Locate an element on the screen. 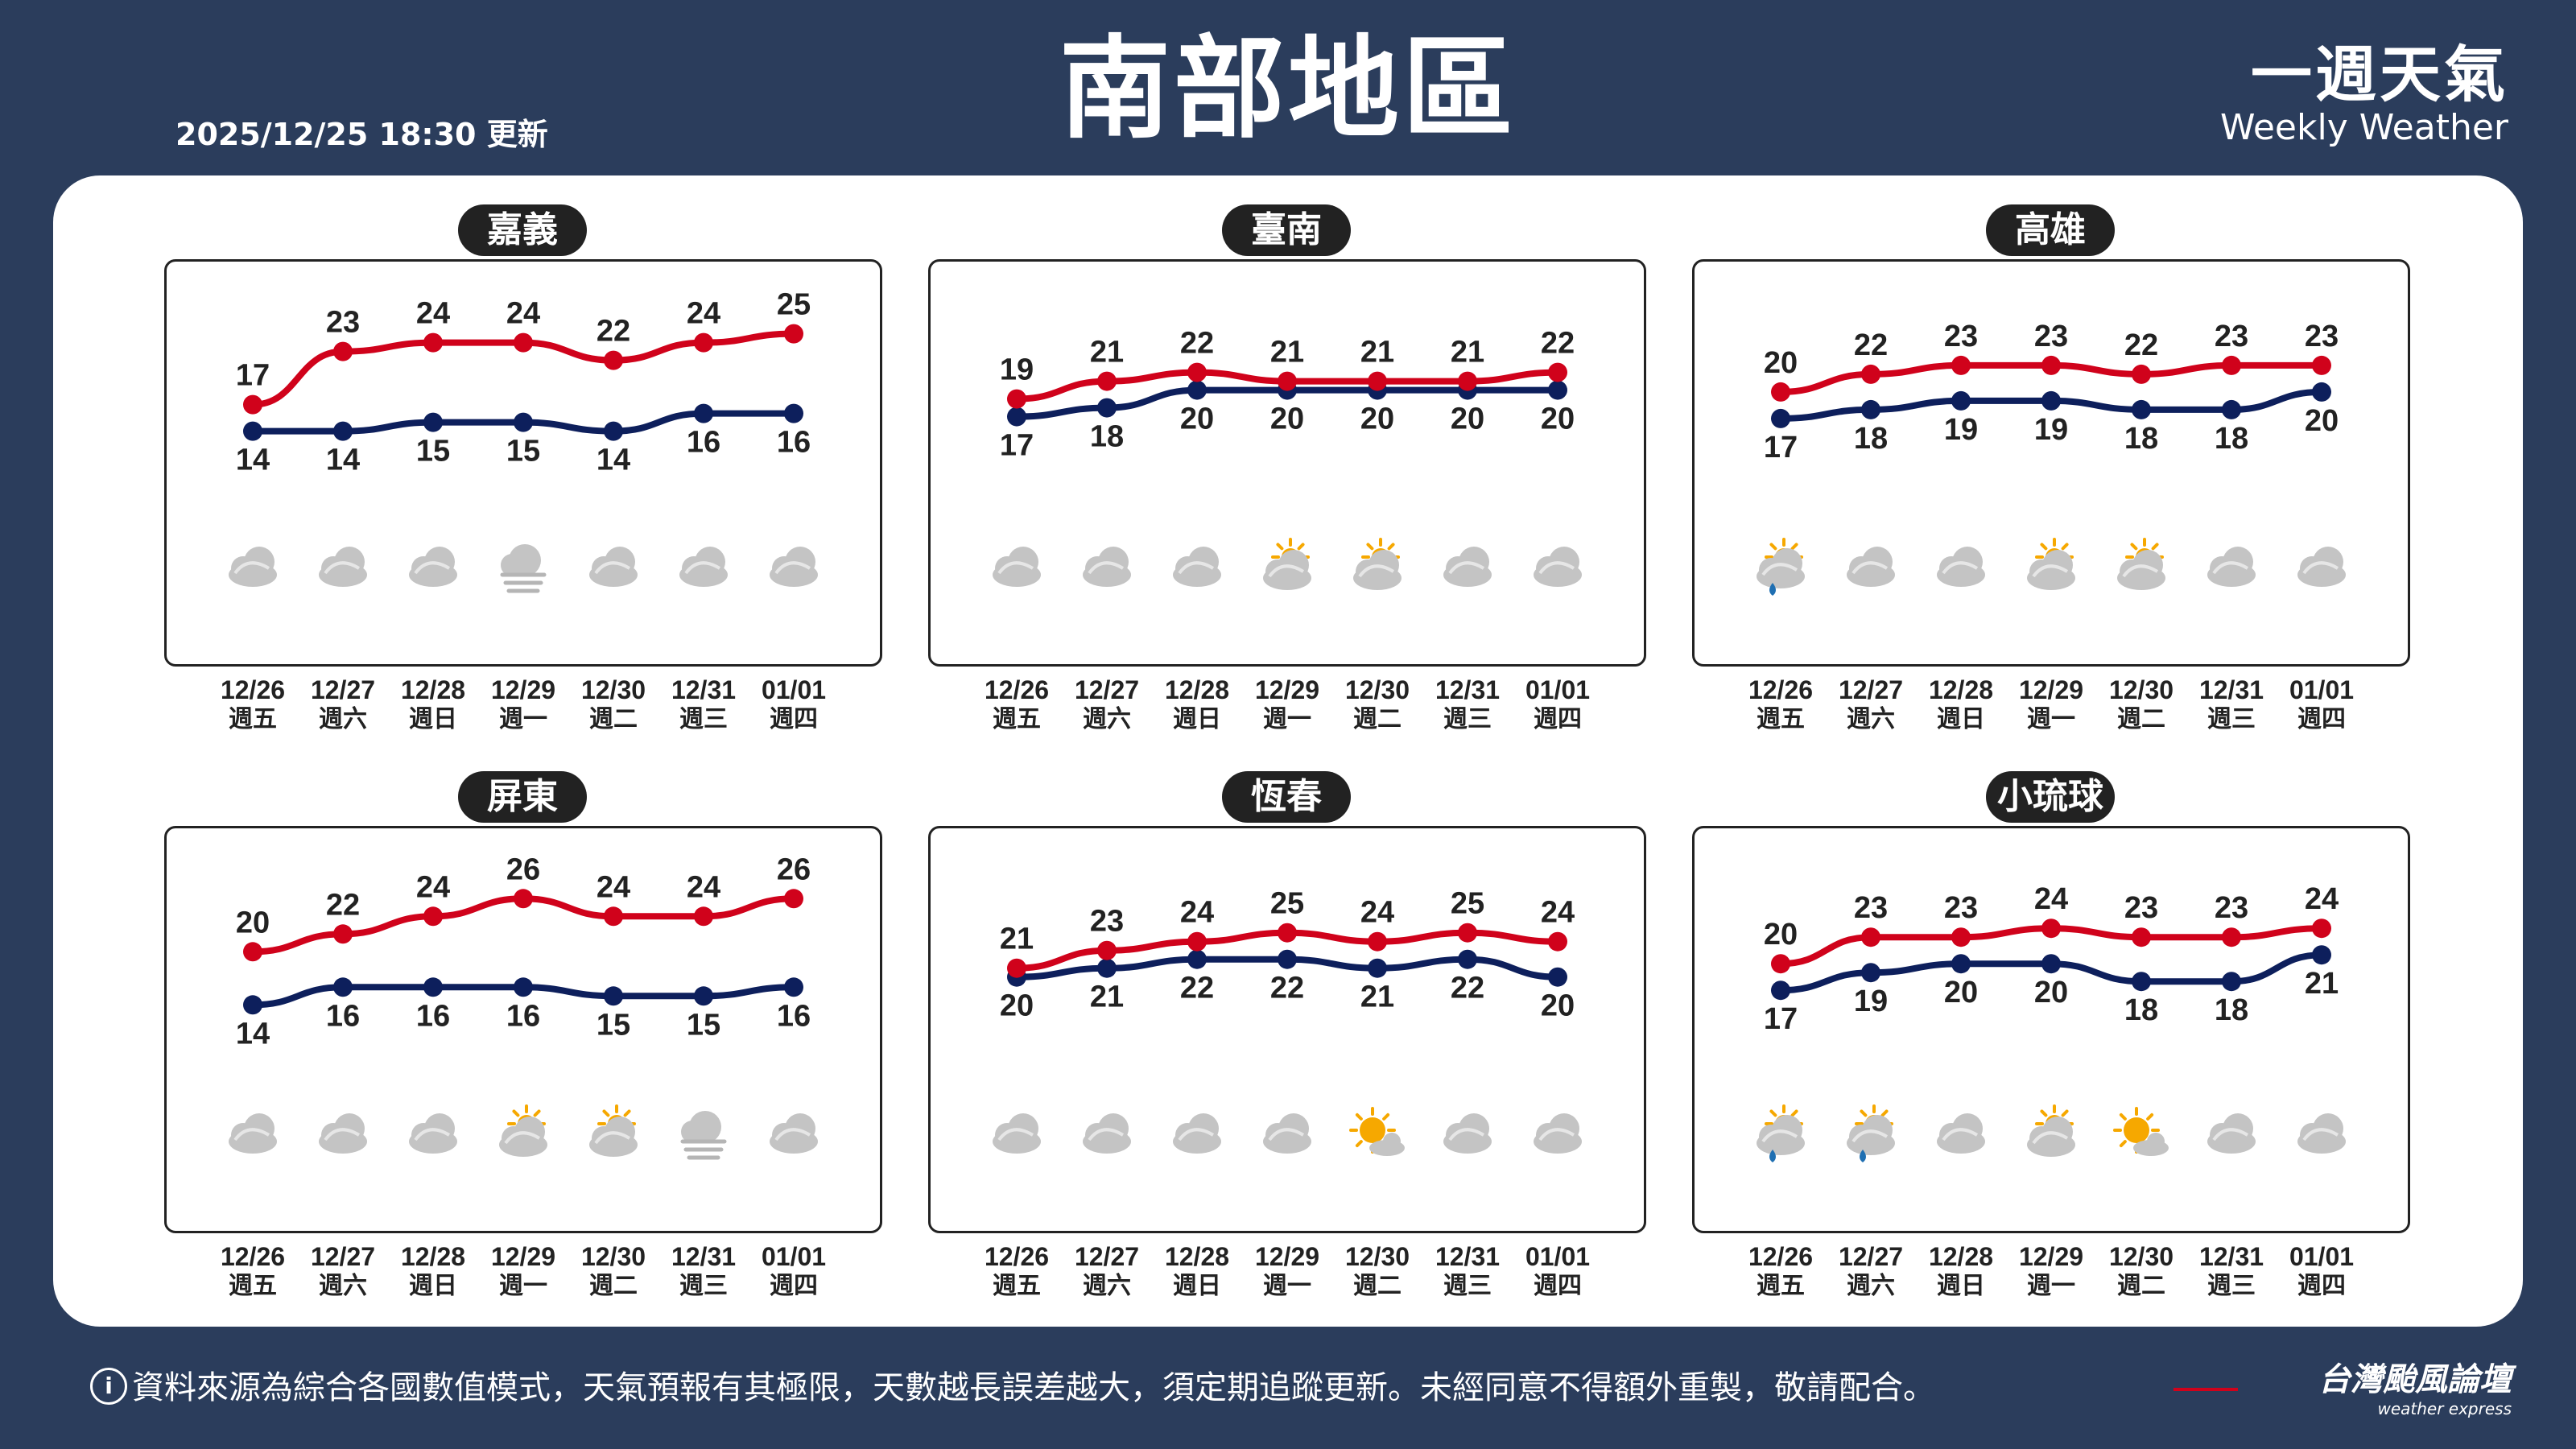 The width and height of the screenshot is (2576, 1449). sun-rain-icon is located at coordinates (1781, 1133).